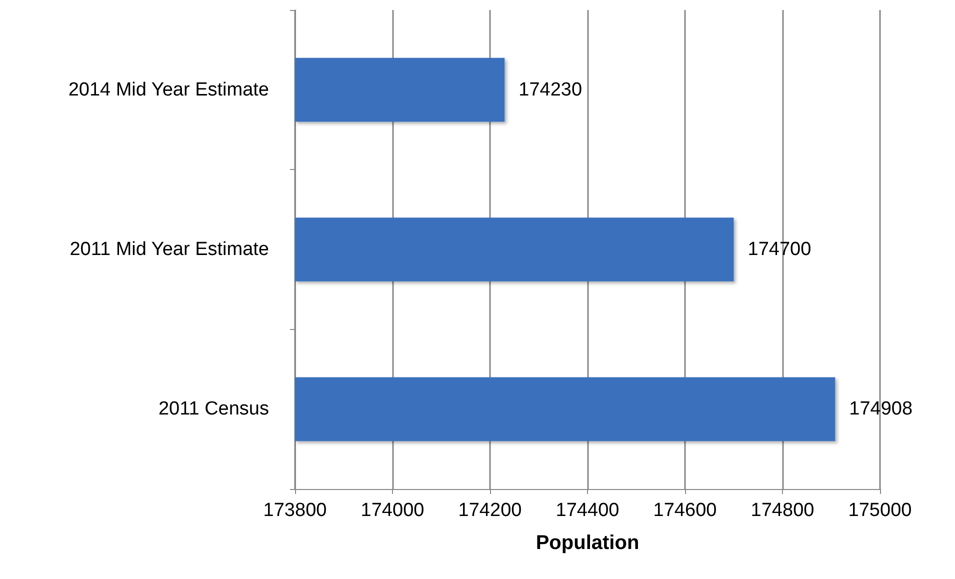  What do you see at coordinates (550, 89) in the screenshot?
I see `data-label: 174230` at bounding box center [550, 89].